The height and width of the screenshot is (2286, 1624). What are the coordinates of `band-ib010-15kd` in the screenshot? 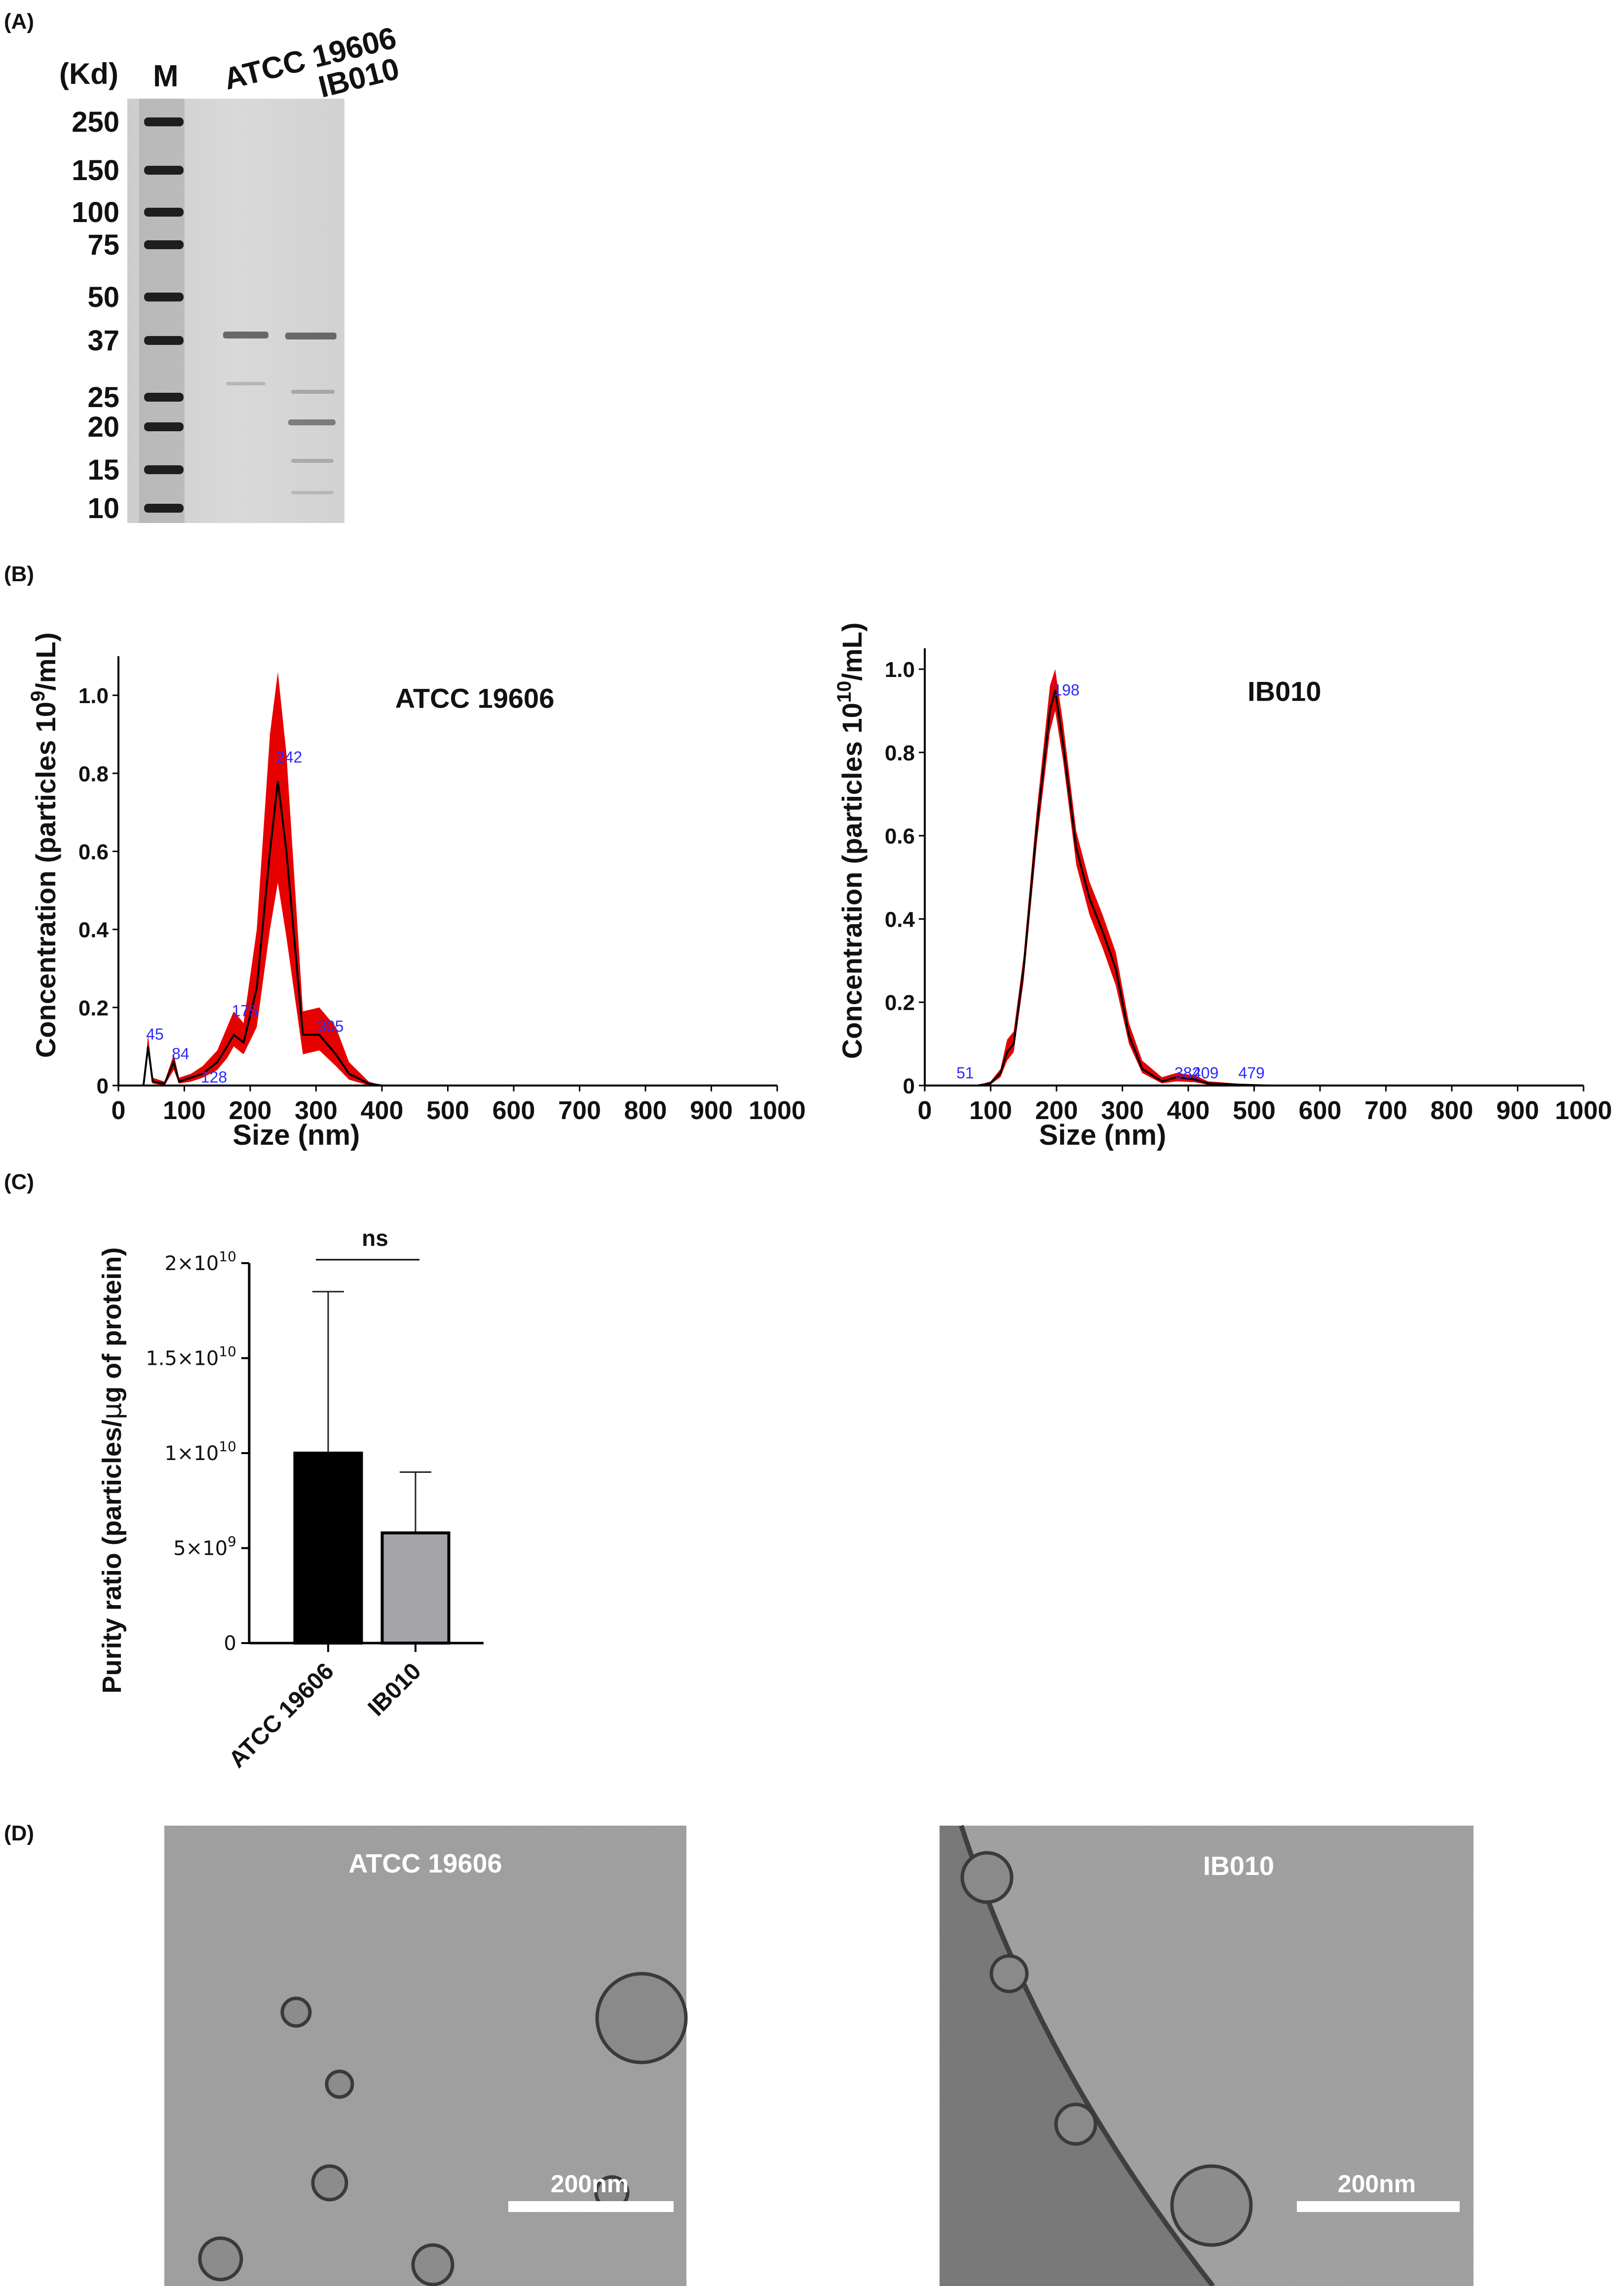 It's located at (312, 461).